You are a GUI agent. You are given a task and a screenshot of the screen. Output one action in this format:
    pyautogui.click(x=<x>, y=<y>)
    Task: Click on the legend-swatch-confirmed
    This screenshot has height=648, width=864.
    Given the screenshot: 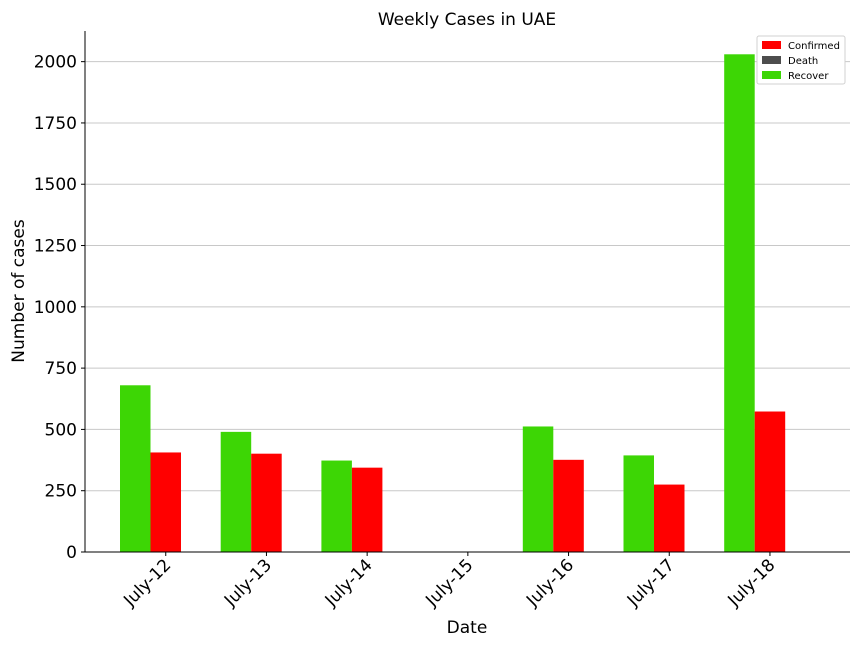 What is the action you would take?
    pyautogui.click(x=771, y=45)
    